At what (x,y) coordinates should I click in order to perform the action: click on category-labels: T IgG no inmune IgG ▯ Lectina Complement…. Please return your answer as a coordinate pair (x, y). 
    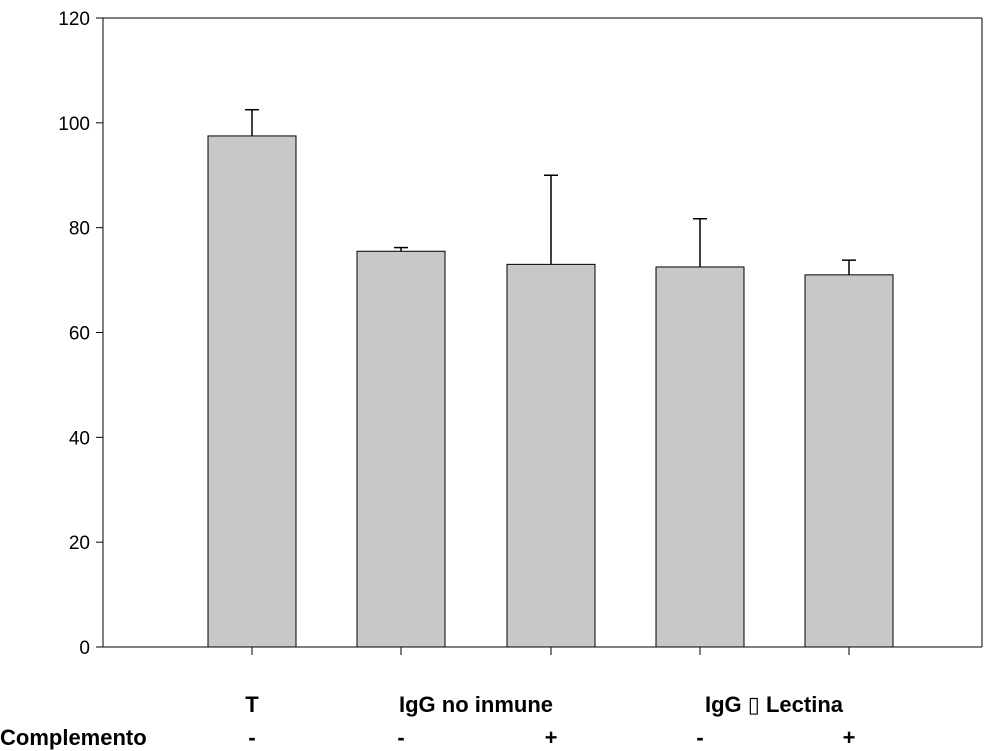
    Looking at the image, I should click on (427, 721).